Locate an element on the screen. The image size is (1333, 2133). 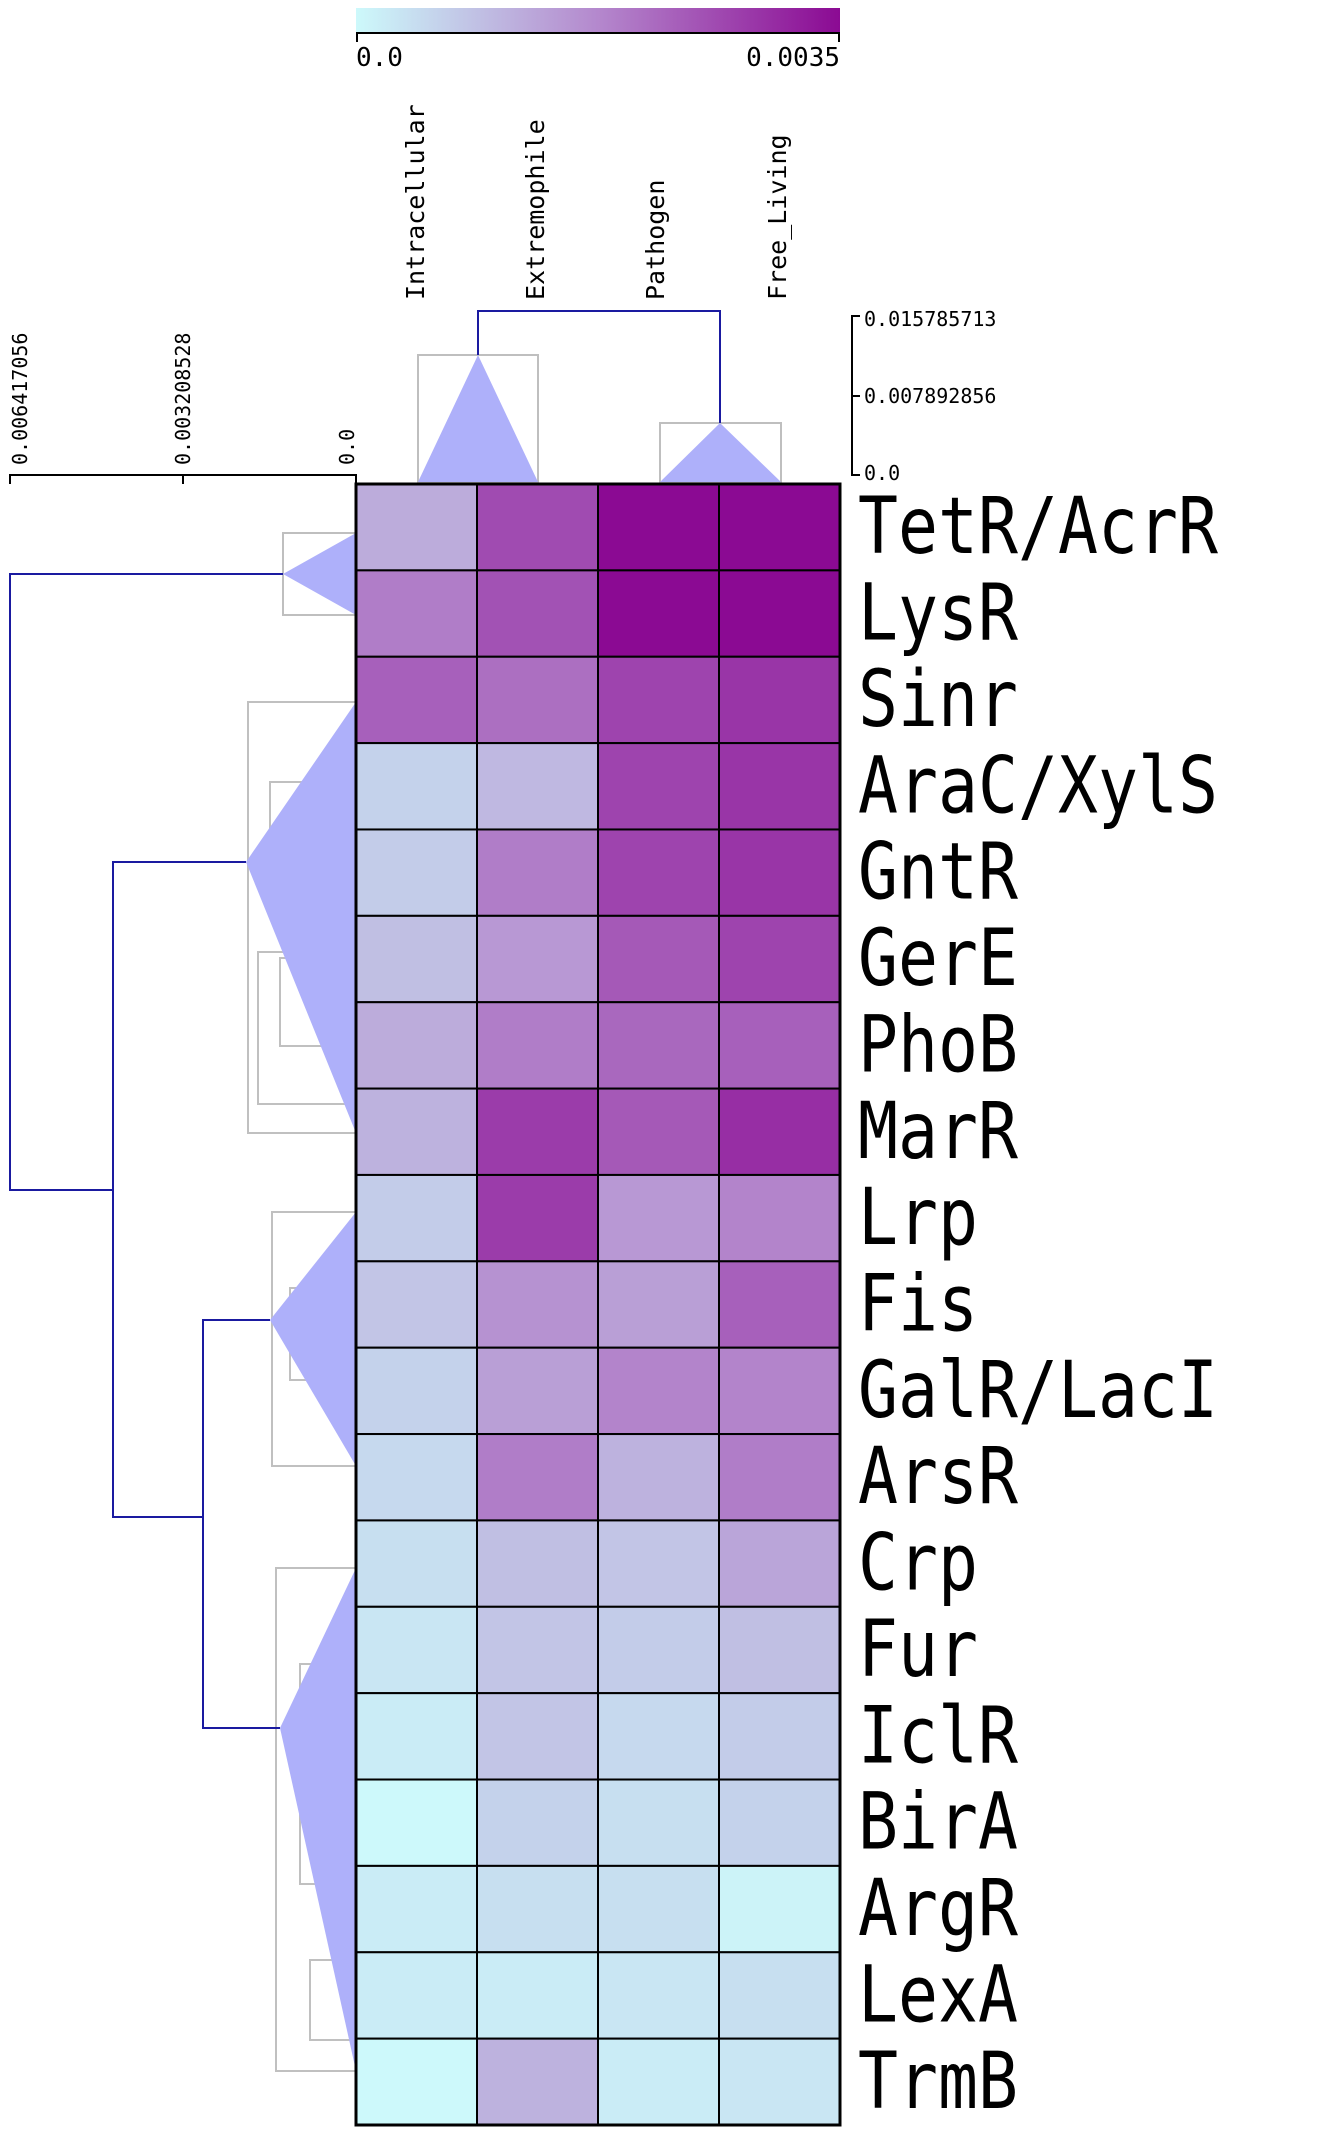
colorbar-max-label: 0.0035 is located at coordinates (793, 58).